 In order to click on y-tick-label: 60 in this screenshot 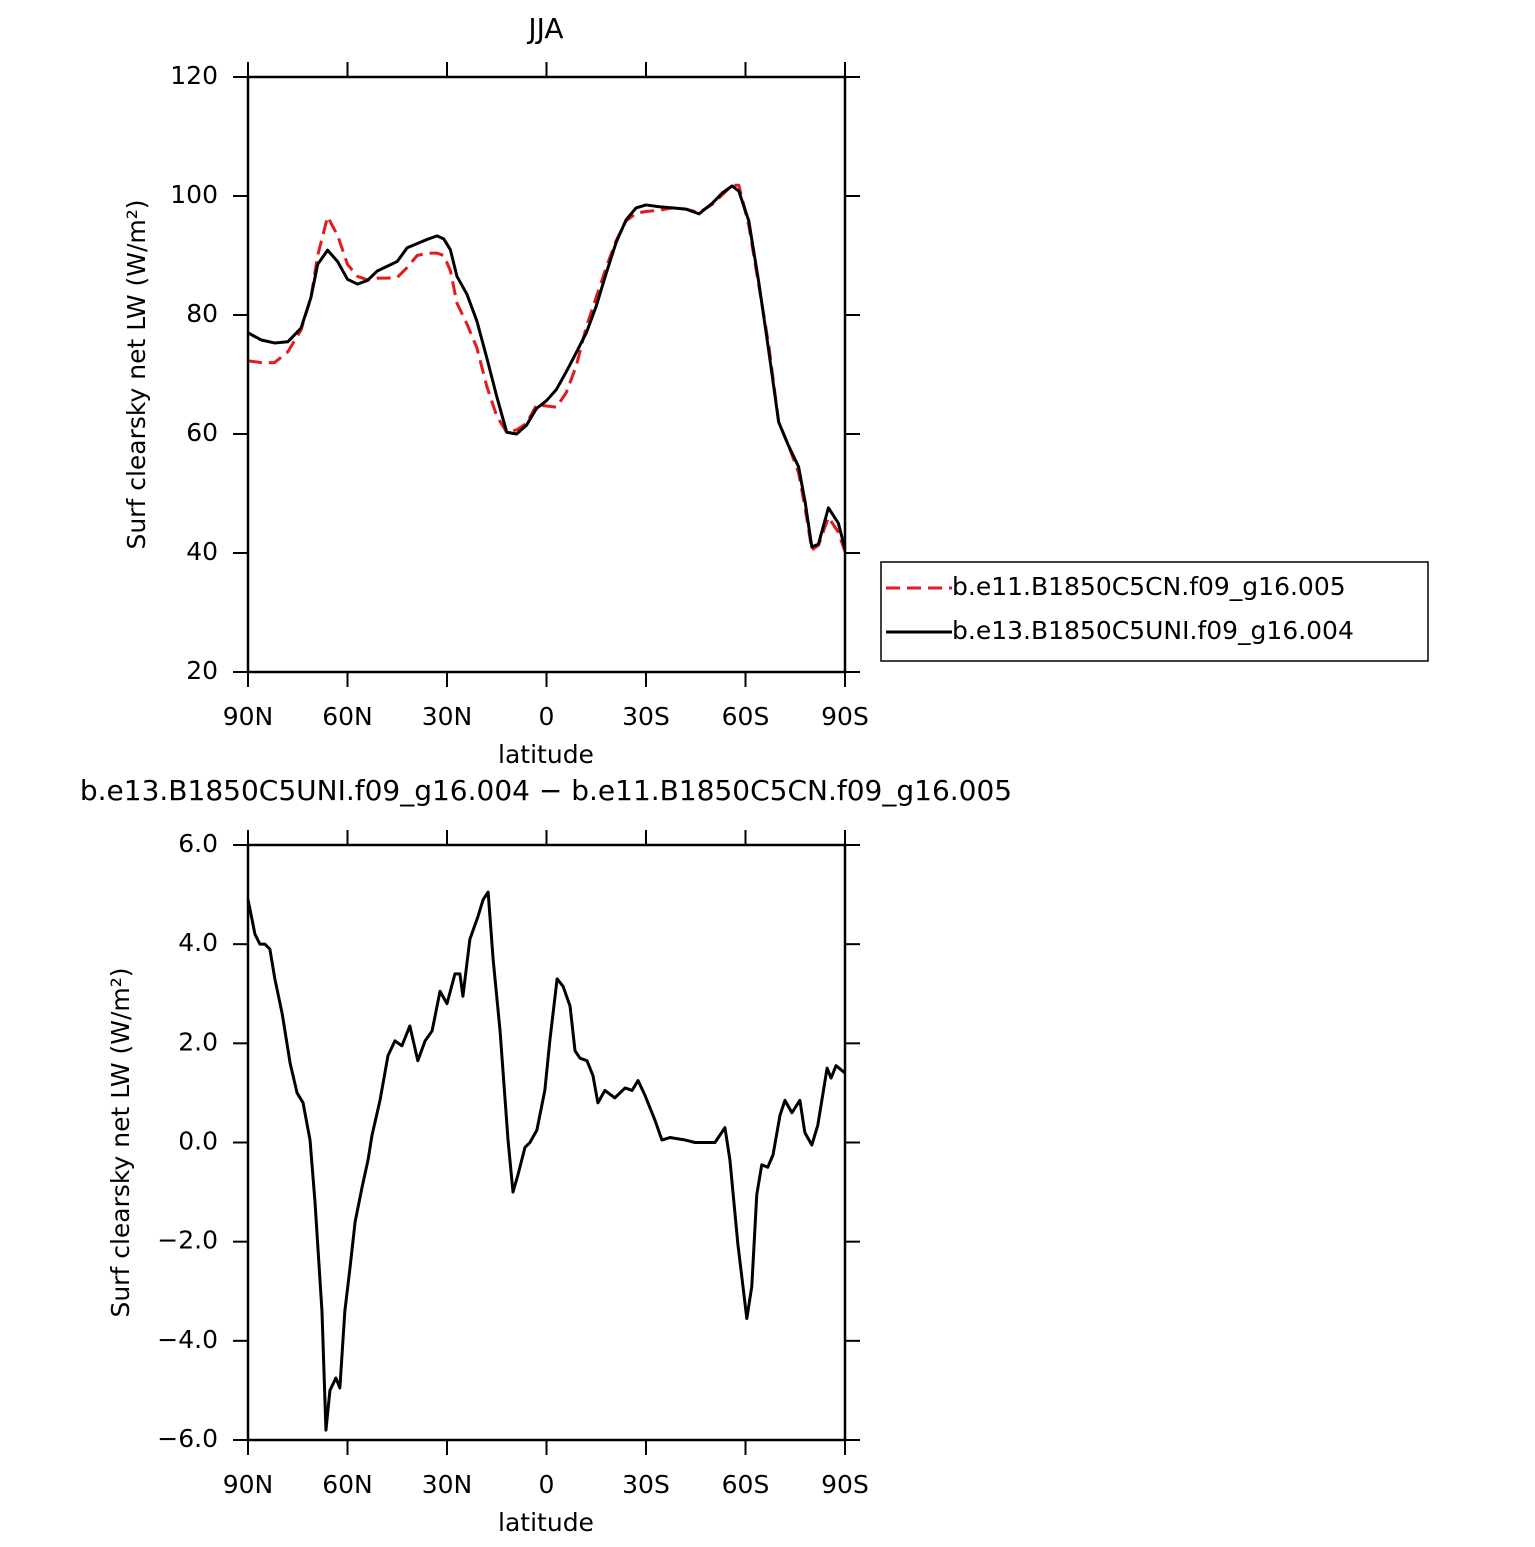, I will do `click(202, 432)`.